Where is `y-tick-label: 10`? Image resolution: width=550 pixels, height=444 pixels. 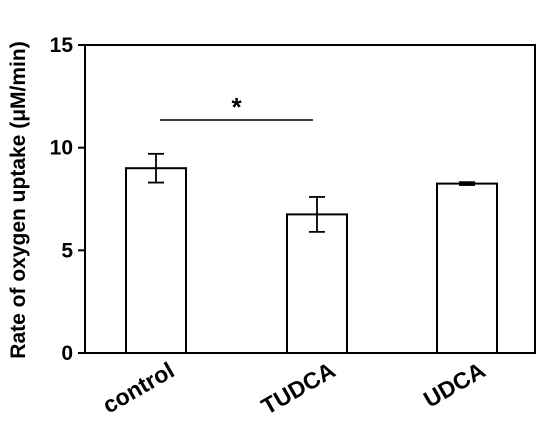 y-tick-label: 10 is located at coordinates (61, 148).